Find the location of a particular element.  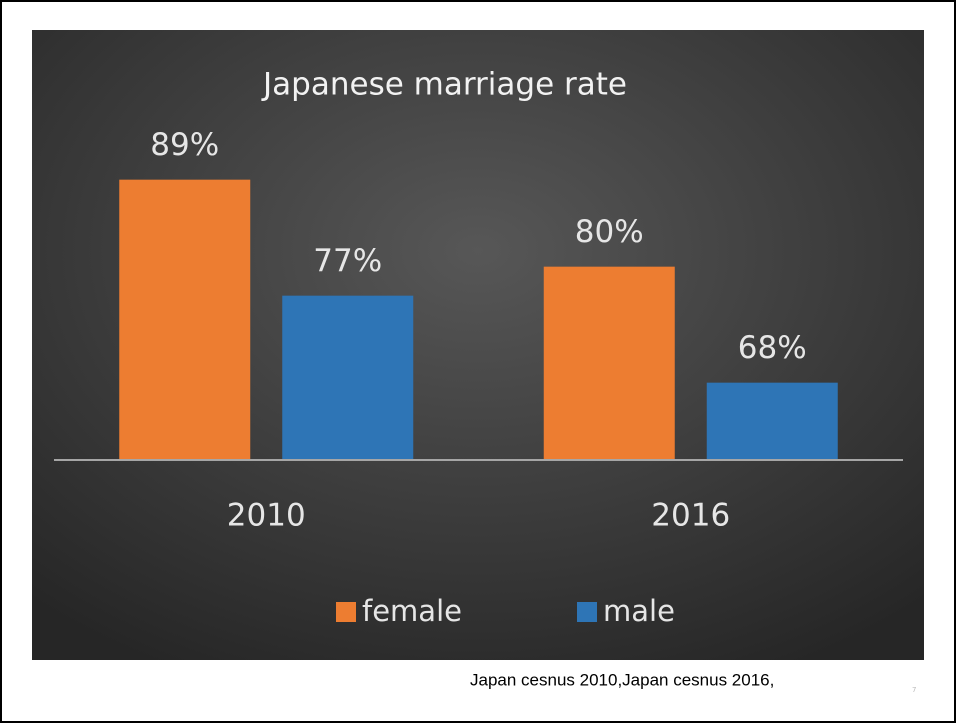

chart-title: Japanese marriage rate is located at coordinates (444, 85).